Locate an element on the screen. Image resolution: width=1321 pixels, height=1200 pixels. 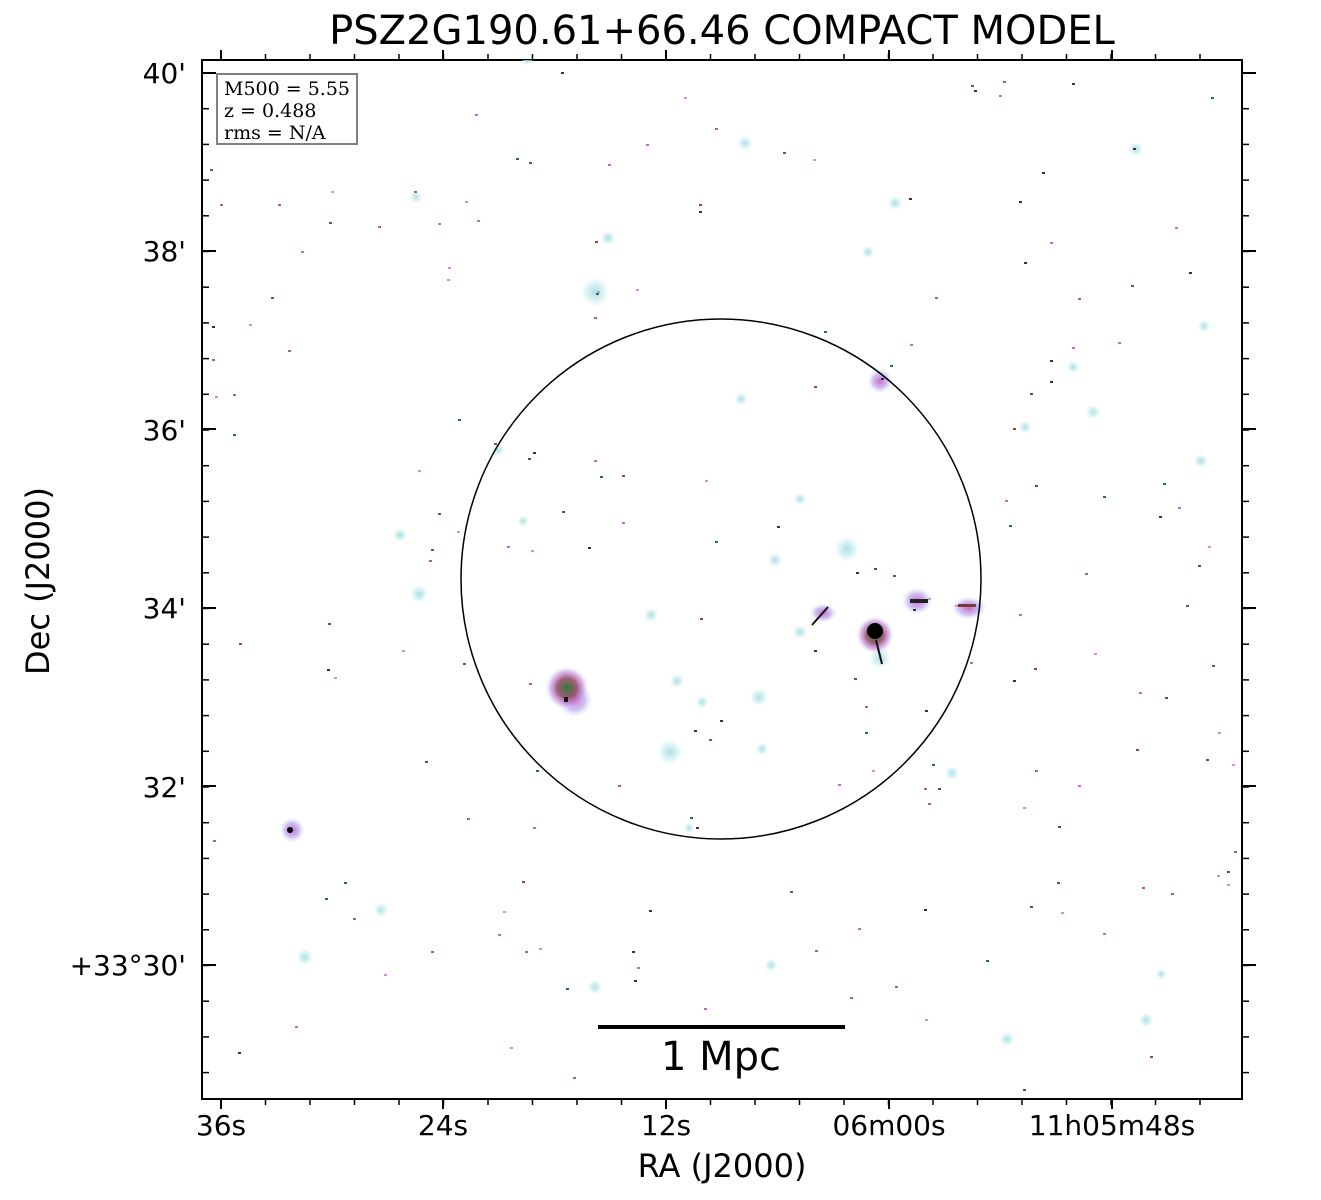
ytick-label: 38' is located at coordinates (164, 251).